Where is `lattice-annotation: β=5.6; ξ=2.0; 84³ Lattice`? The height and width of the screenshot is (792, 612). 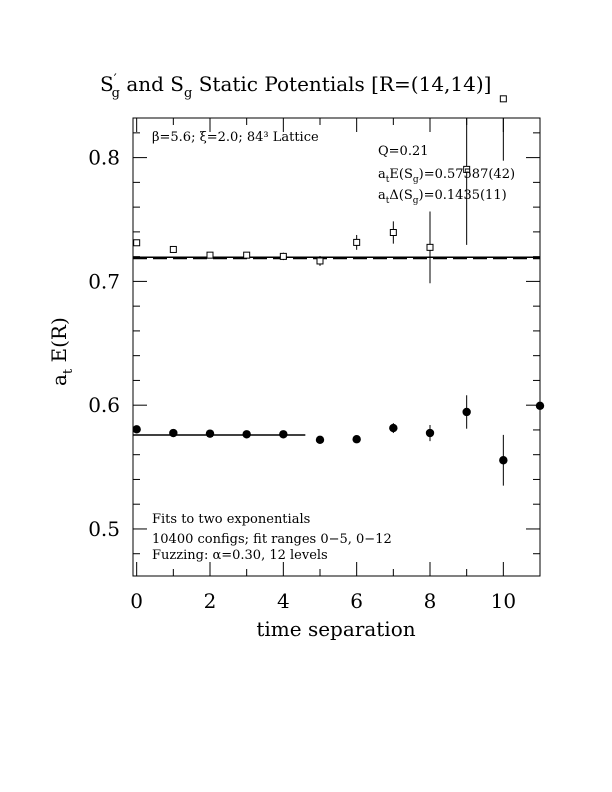
lattice-annotation: β=5.6; ξ=2.0; 84³ Lattice is located at coordinates (235, 137).